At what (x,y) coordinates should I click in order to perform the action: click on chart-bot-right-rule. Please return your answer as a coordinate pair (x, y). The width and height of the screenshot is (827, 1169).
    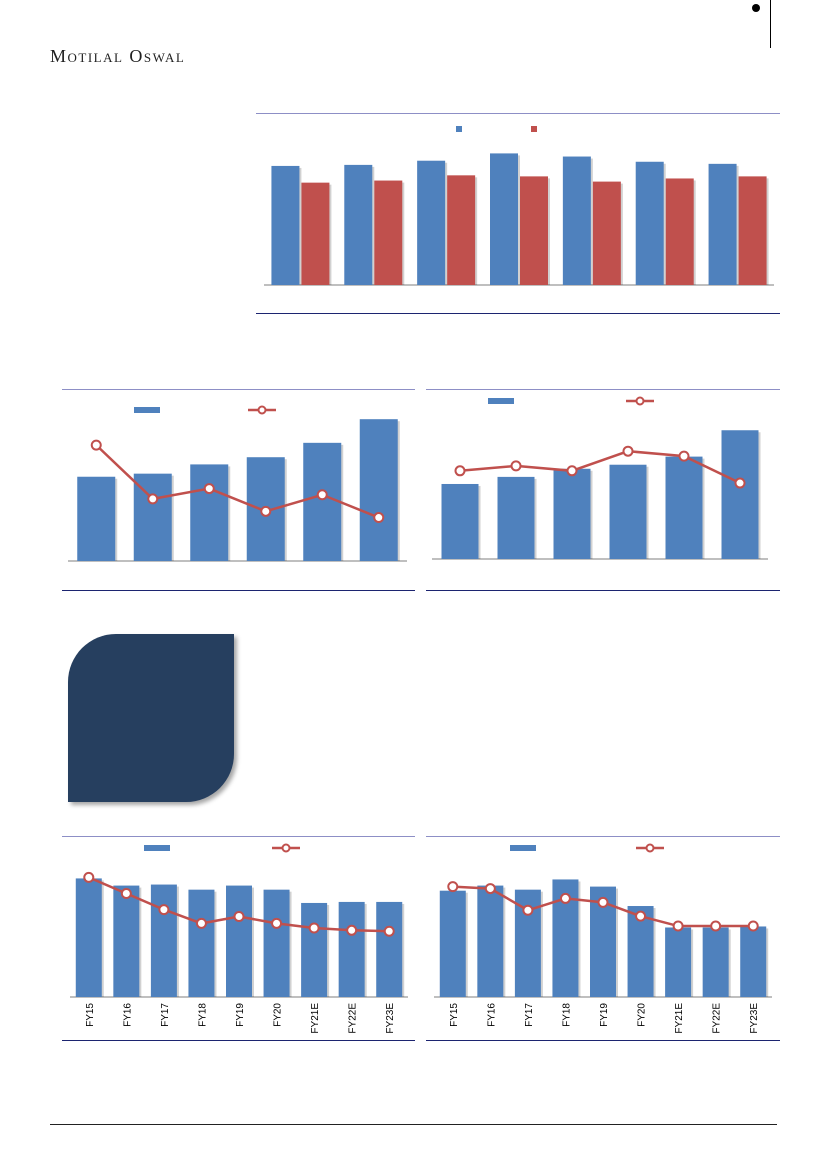
    Looking at the image, I should click on (603, 836).